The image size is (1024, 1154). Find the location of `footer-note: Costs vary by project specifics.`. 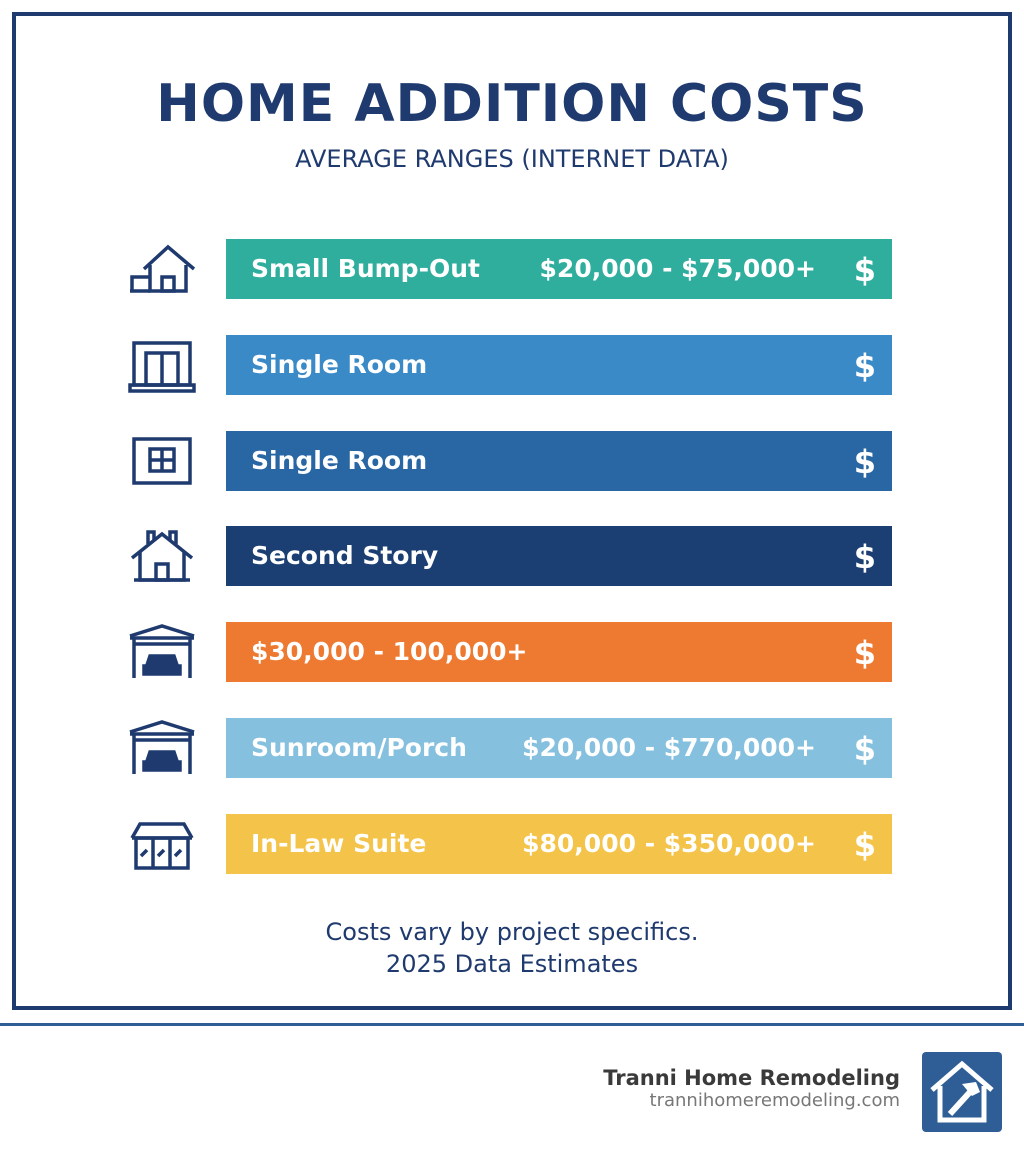

footer-note: Costs vary by project specifics. is located at coordinates (512, 932).